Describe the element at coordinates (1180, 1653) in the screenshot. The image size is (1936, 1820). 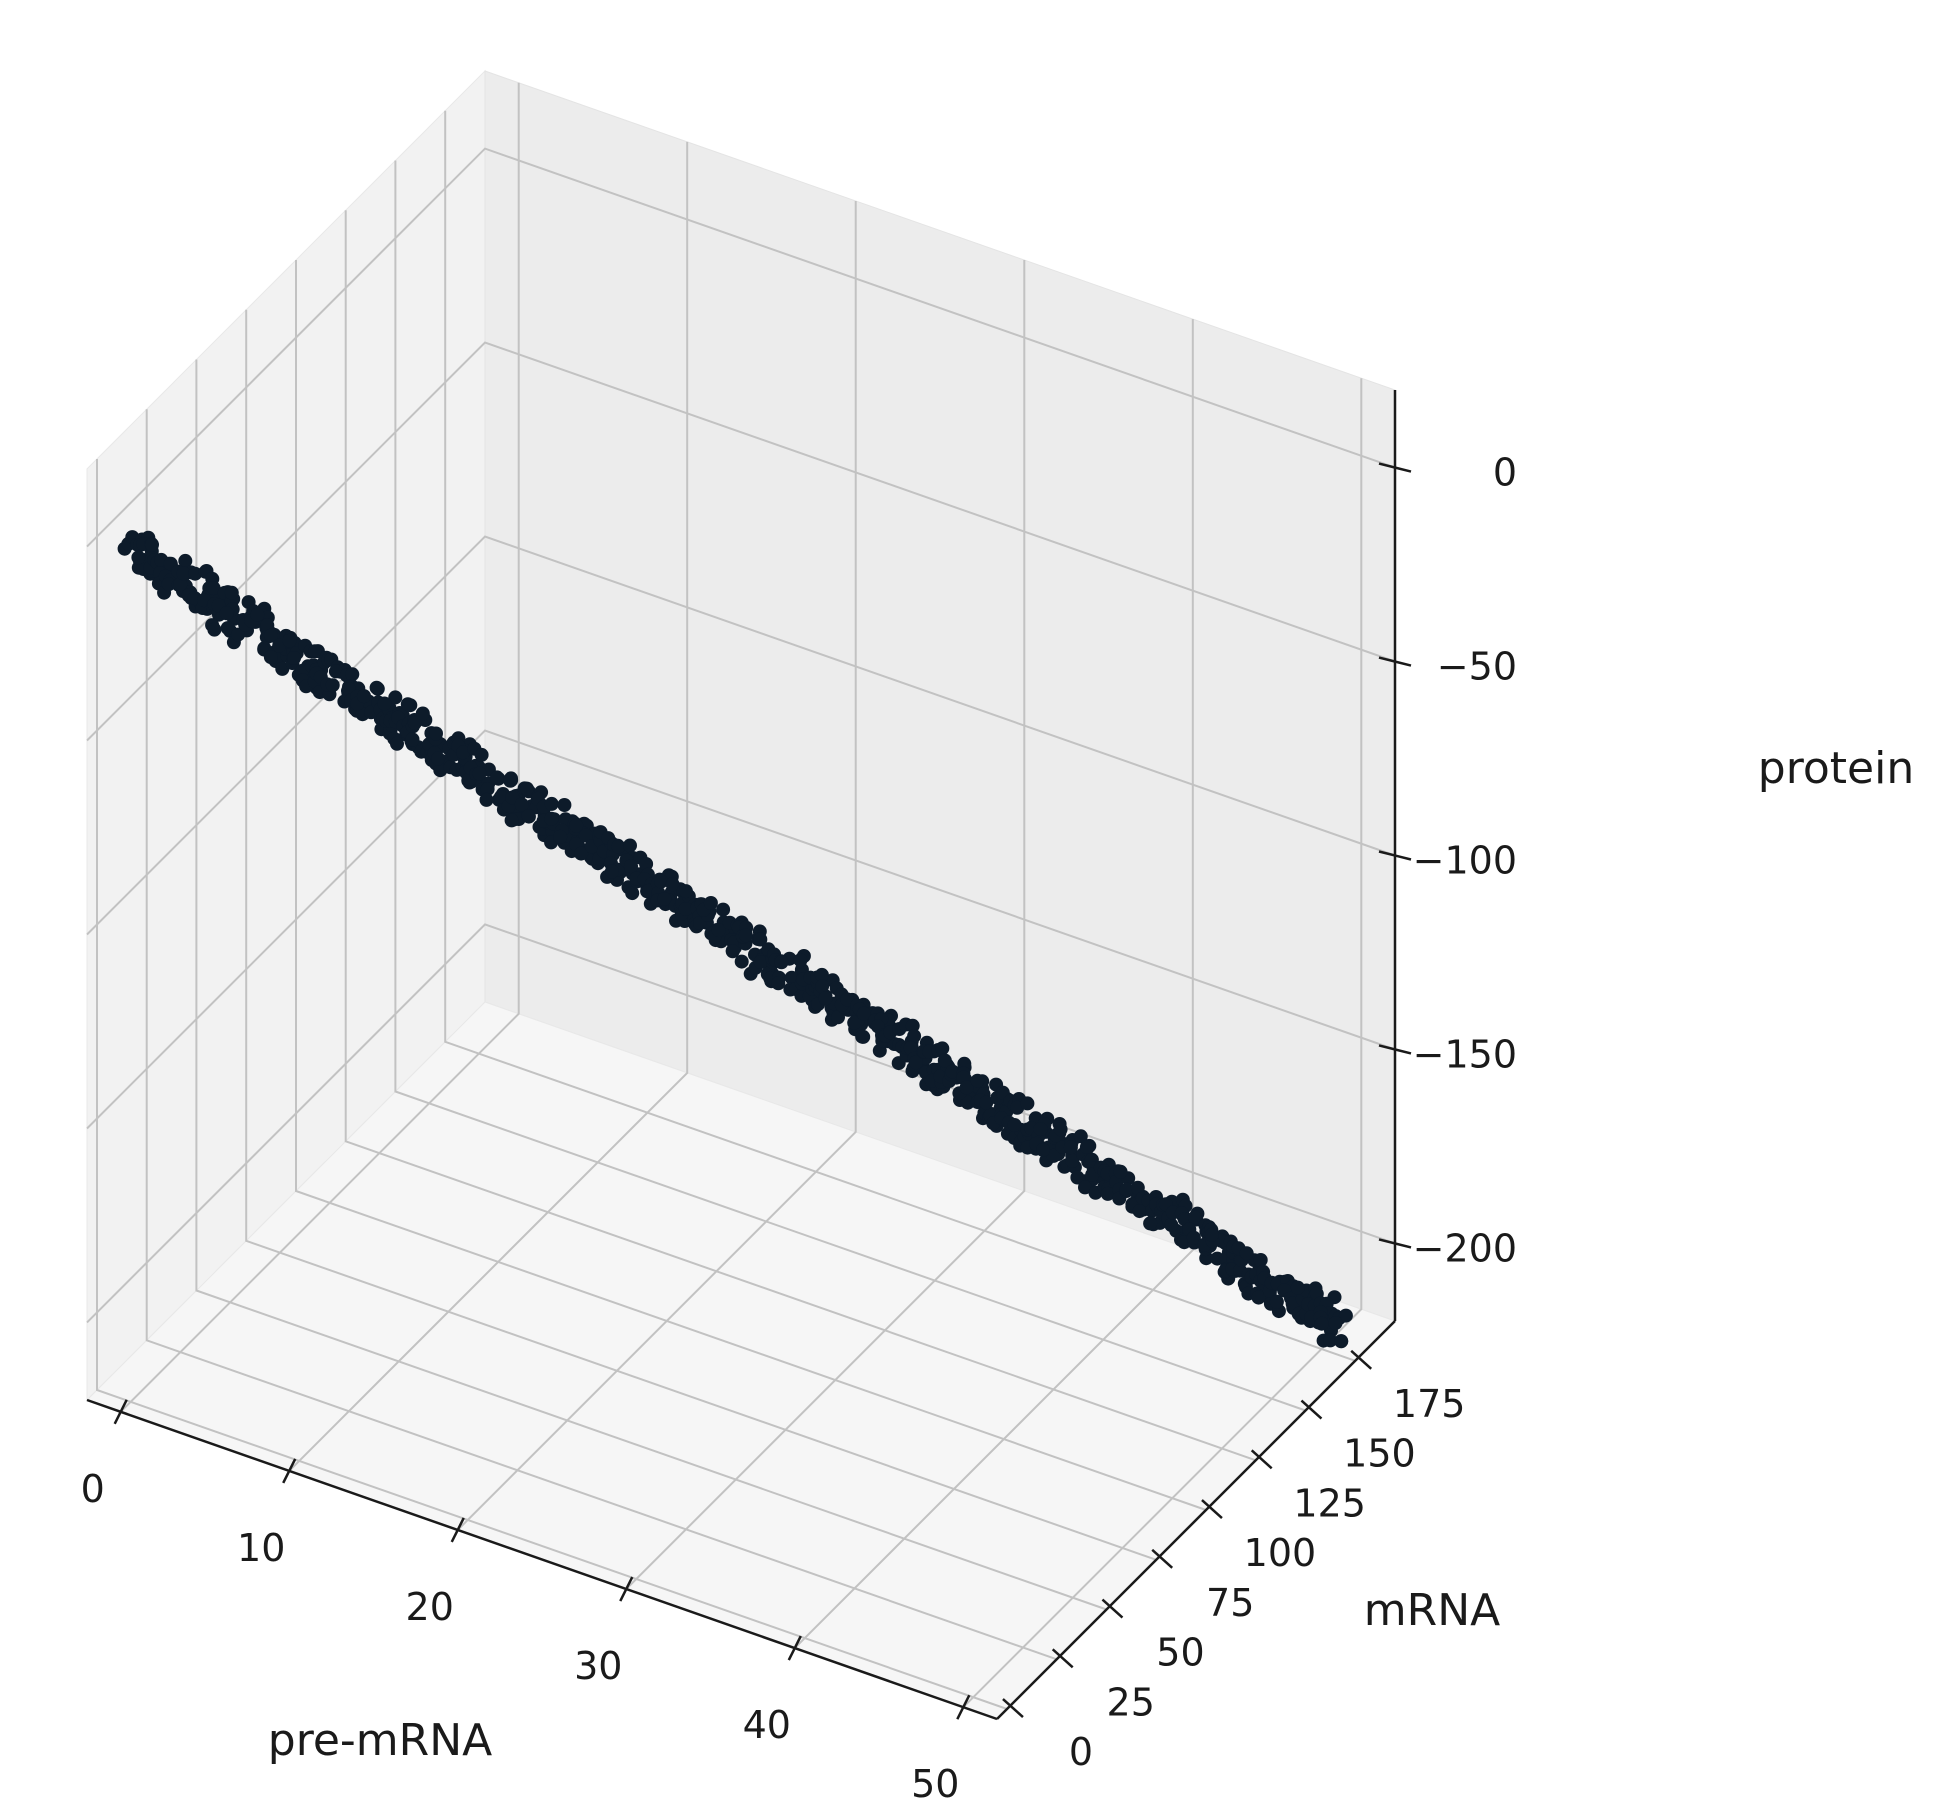
I see `y-tick-label: 50` at that location.